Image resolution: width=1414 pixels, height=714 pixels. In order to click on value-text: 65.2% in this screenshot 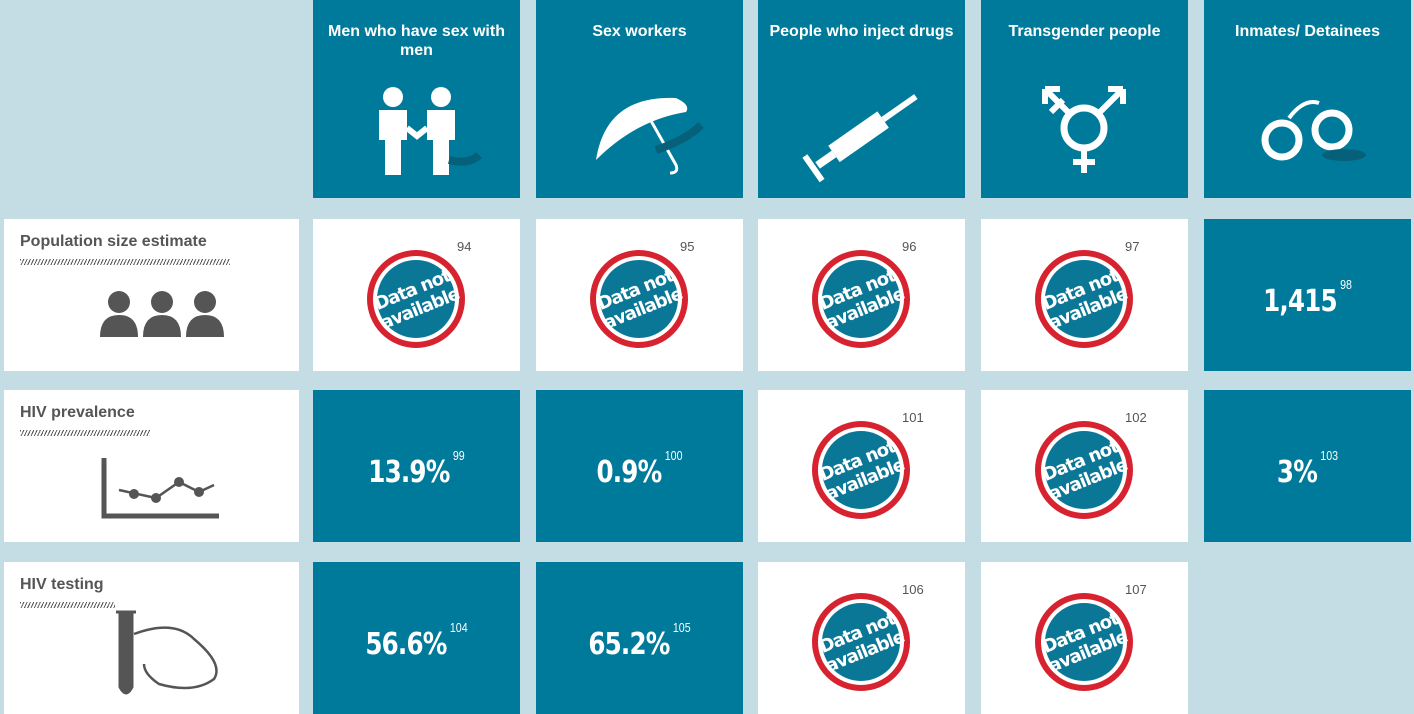, I will do `click(629, 644)`.